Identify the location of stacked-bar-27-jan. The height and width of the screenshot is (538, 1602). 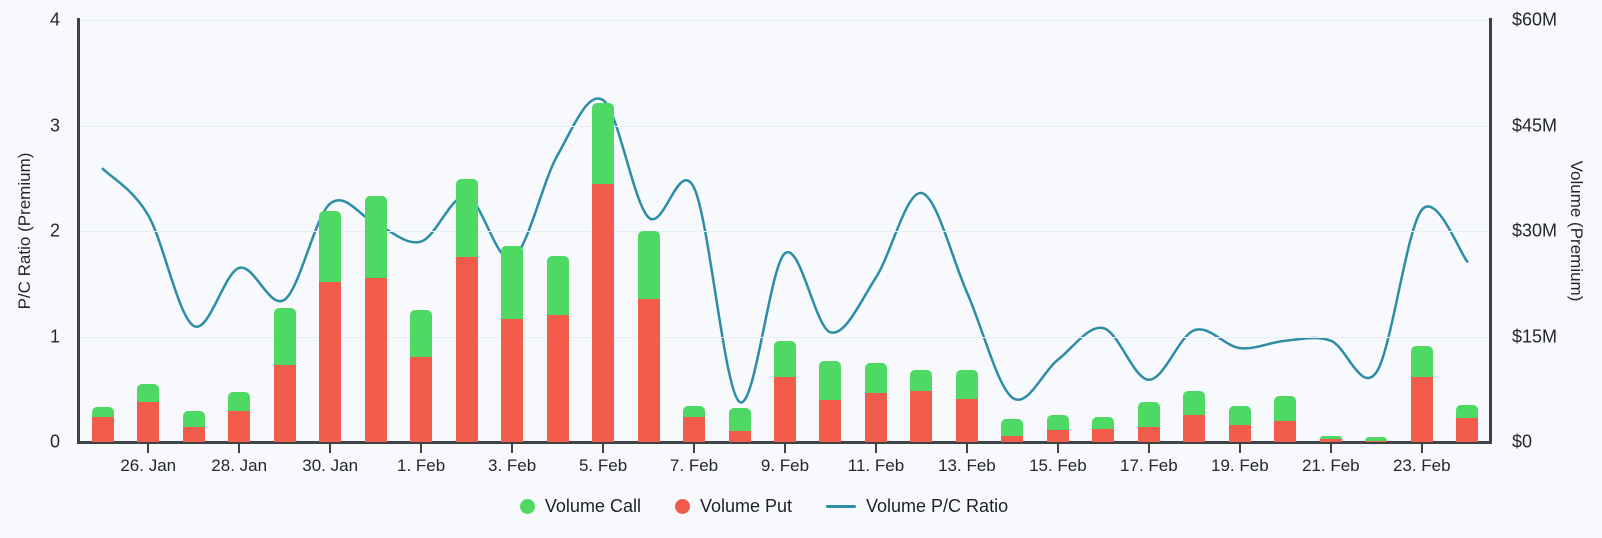
(193, 426).